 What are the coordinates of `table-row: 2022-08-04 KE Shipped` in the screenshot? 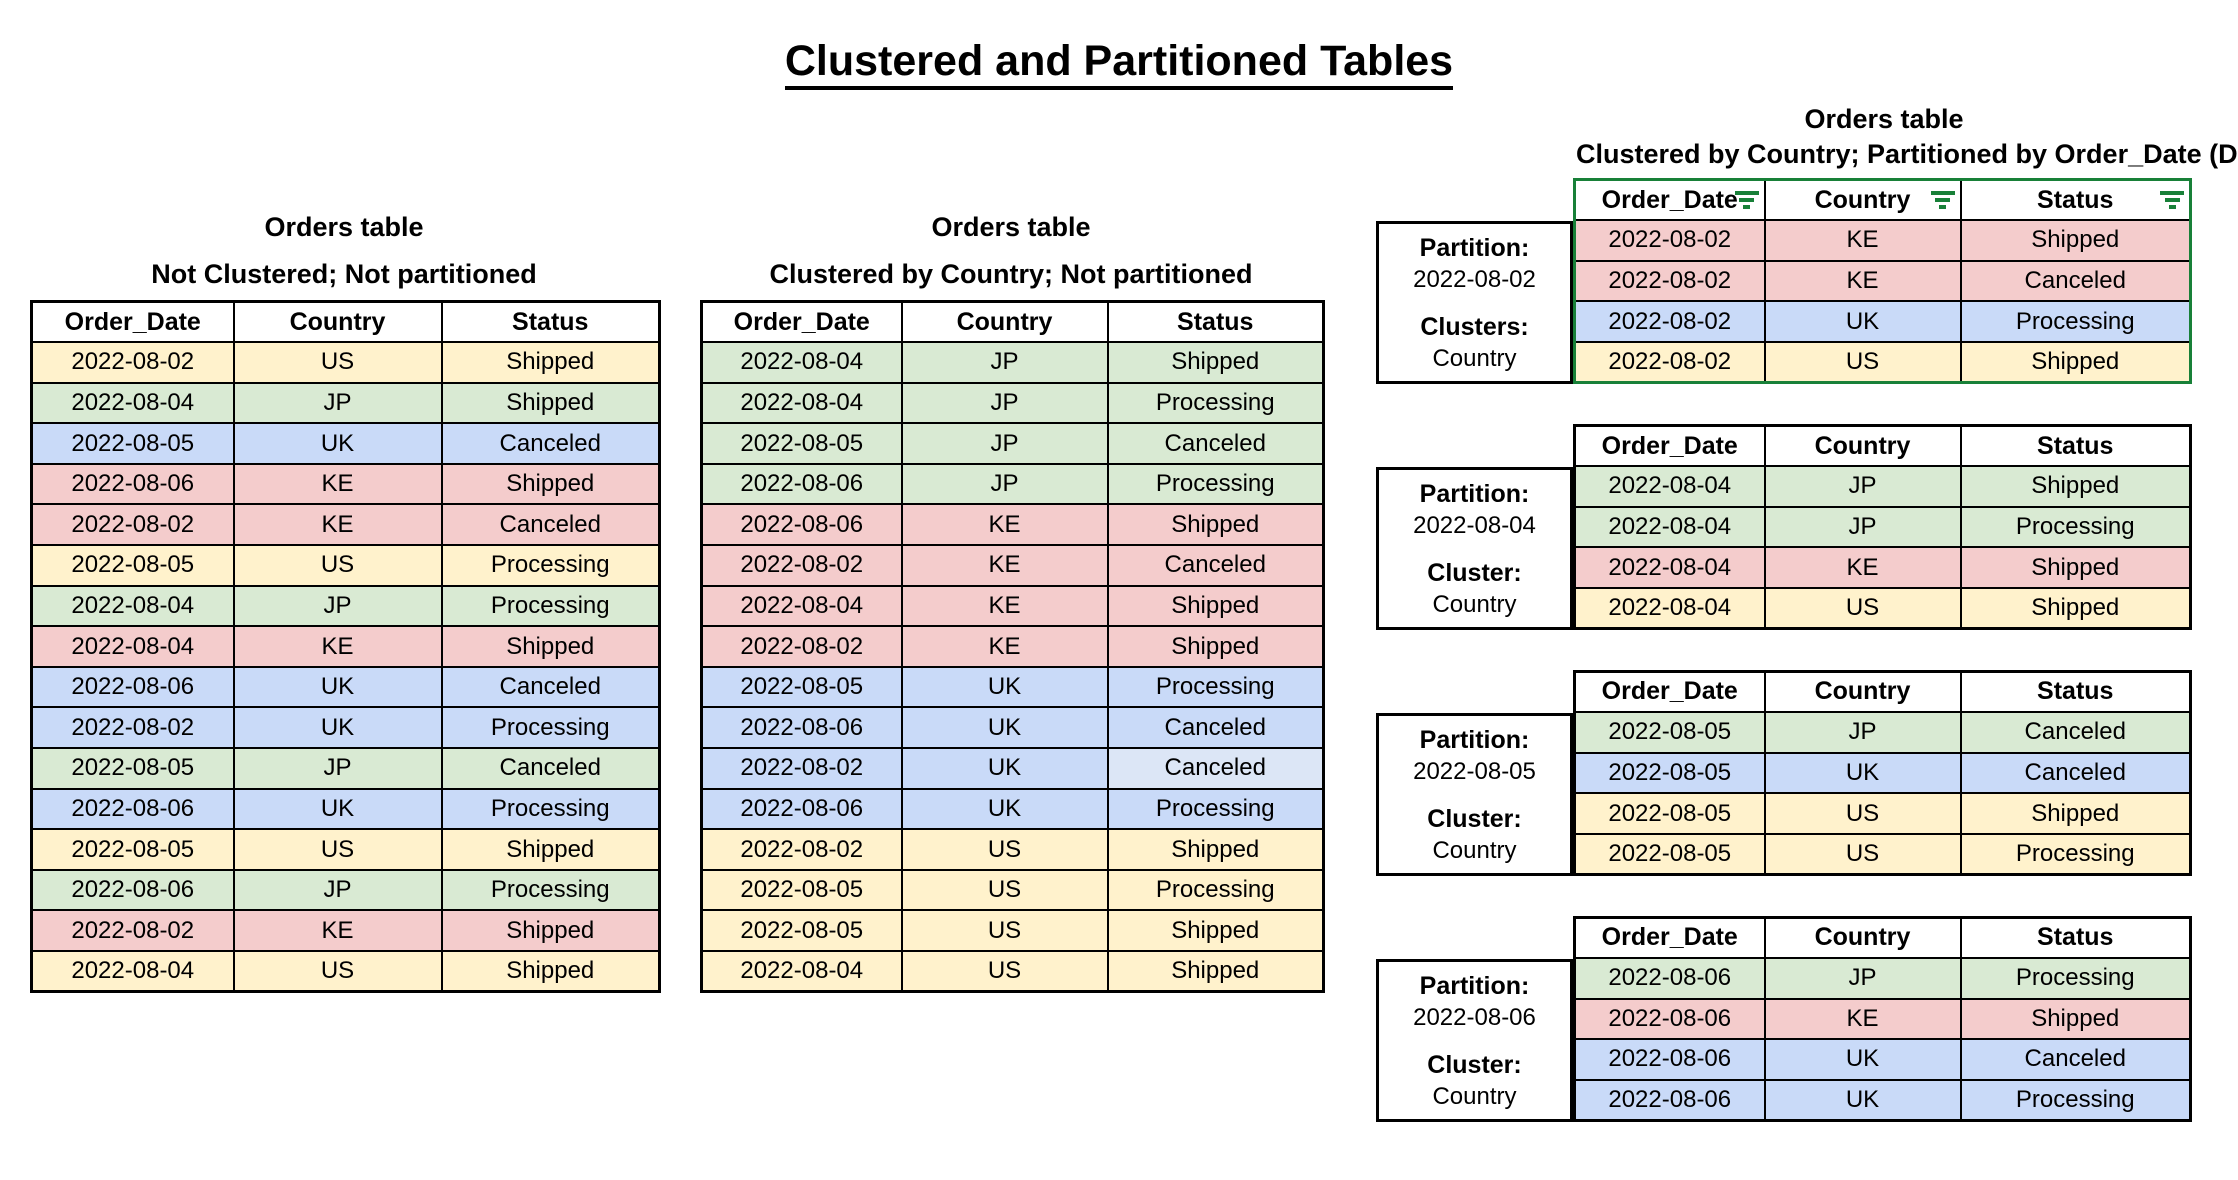 It's located at (1012, 606).